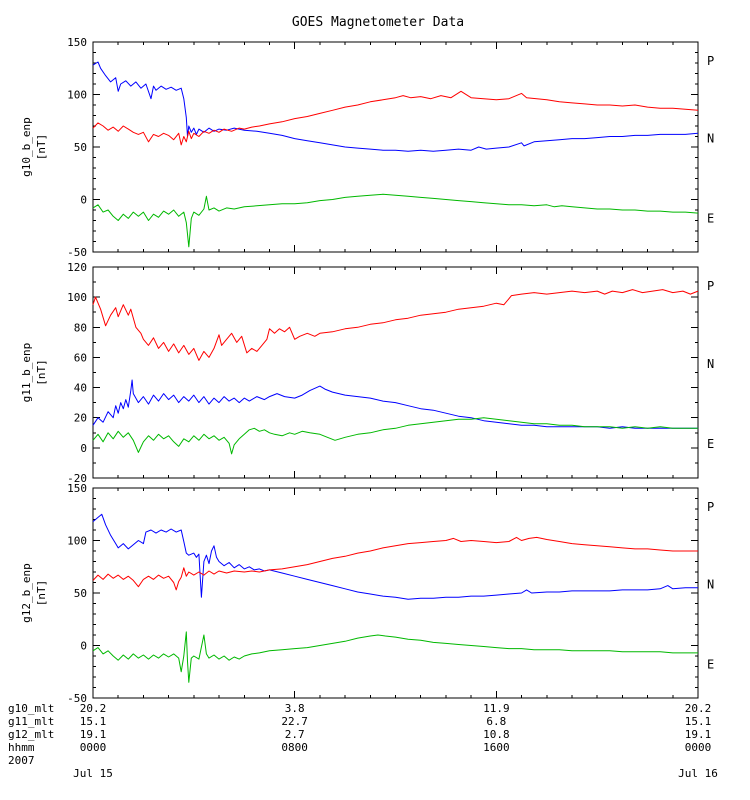 This screenshot has width=750, height=800. Describe the element at coordinates (496, 747) in the screenshot. I see `footer-value: 1600` at that location.